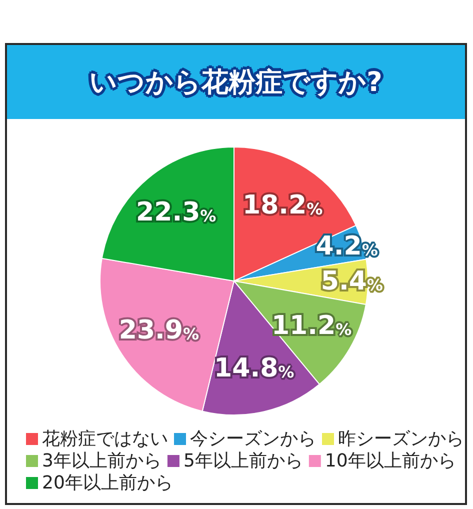 The width and height of the screenshot is (473, 509). I want to click on data-label: 23.9%, so click(159, 330).